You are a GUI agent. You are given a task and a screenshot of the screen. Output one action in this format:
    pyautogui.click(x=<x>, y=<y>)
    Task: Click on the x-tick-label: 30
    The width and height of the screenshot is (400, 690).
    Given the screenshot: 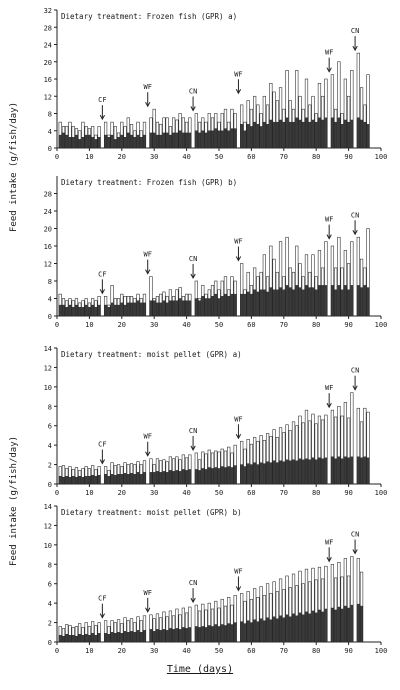 What is the action you would take?
    pyautogui.click(x=154, y=157)
    